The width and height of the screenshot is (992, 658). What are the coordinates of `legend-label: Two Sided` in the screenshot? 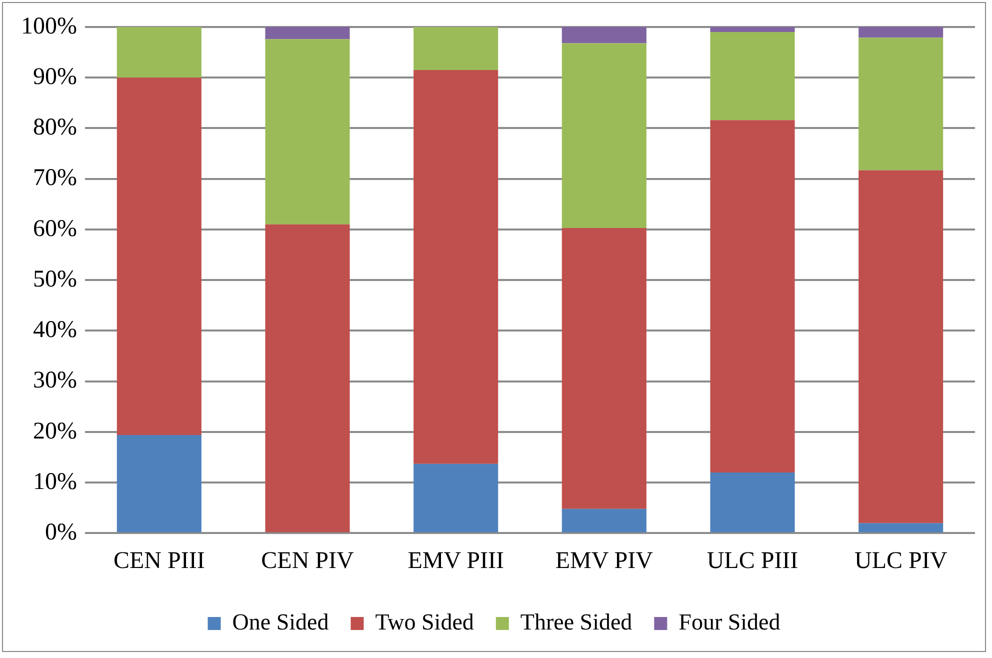 It's located at (424, 622).